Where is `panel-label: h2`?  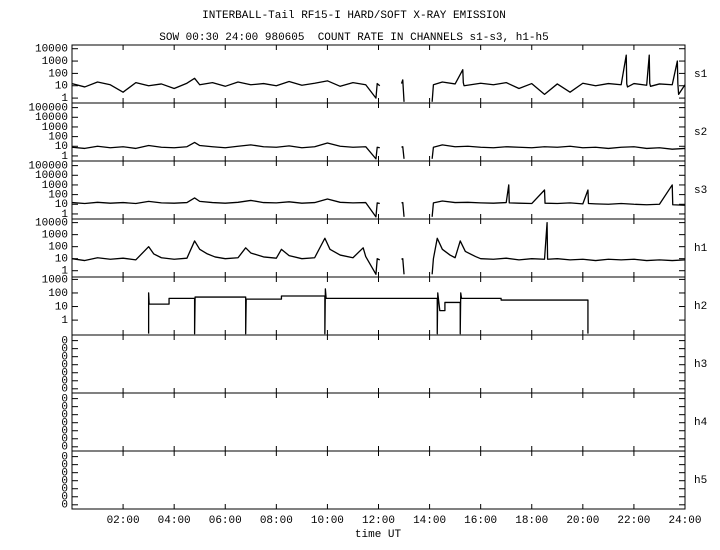
panel-label: h2 is located at coordinates (700, 307).